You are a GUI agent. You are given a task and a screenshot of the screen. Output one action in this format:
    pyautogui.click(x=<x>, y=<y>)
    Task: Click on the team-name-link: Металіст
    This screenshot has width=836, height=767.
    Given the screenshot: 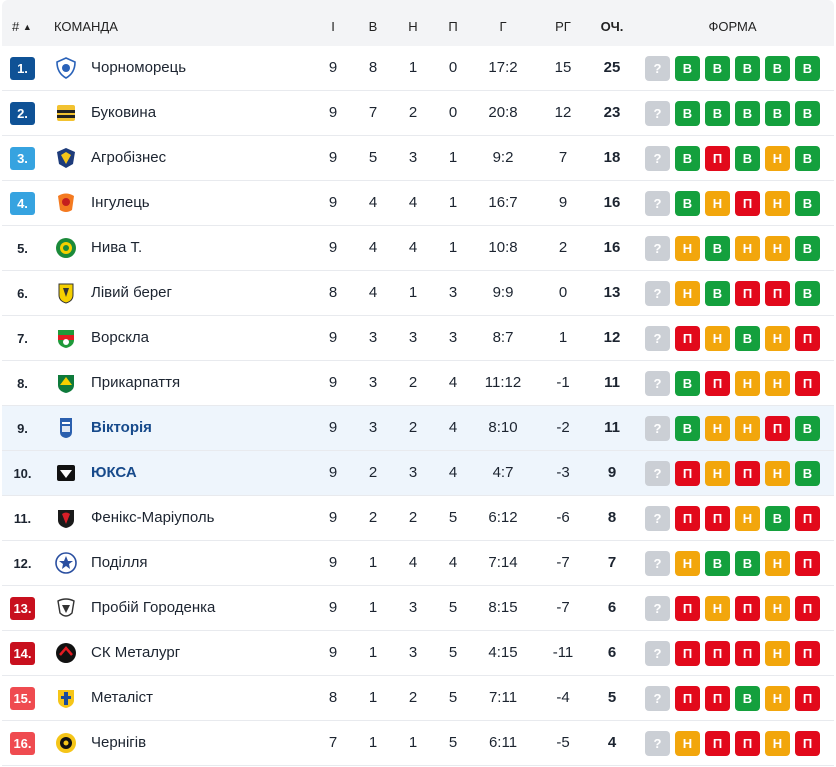 What is the action you would take?
    pyautogui.click(x=122, y=697)
    